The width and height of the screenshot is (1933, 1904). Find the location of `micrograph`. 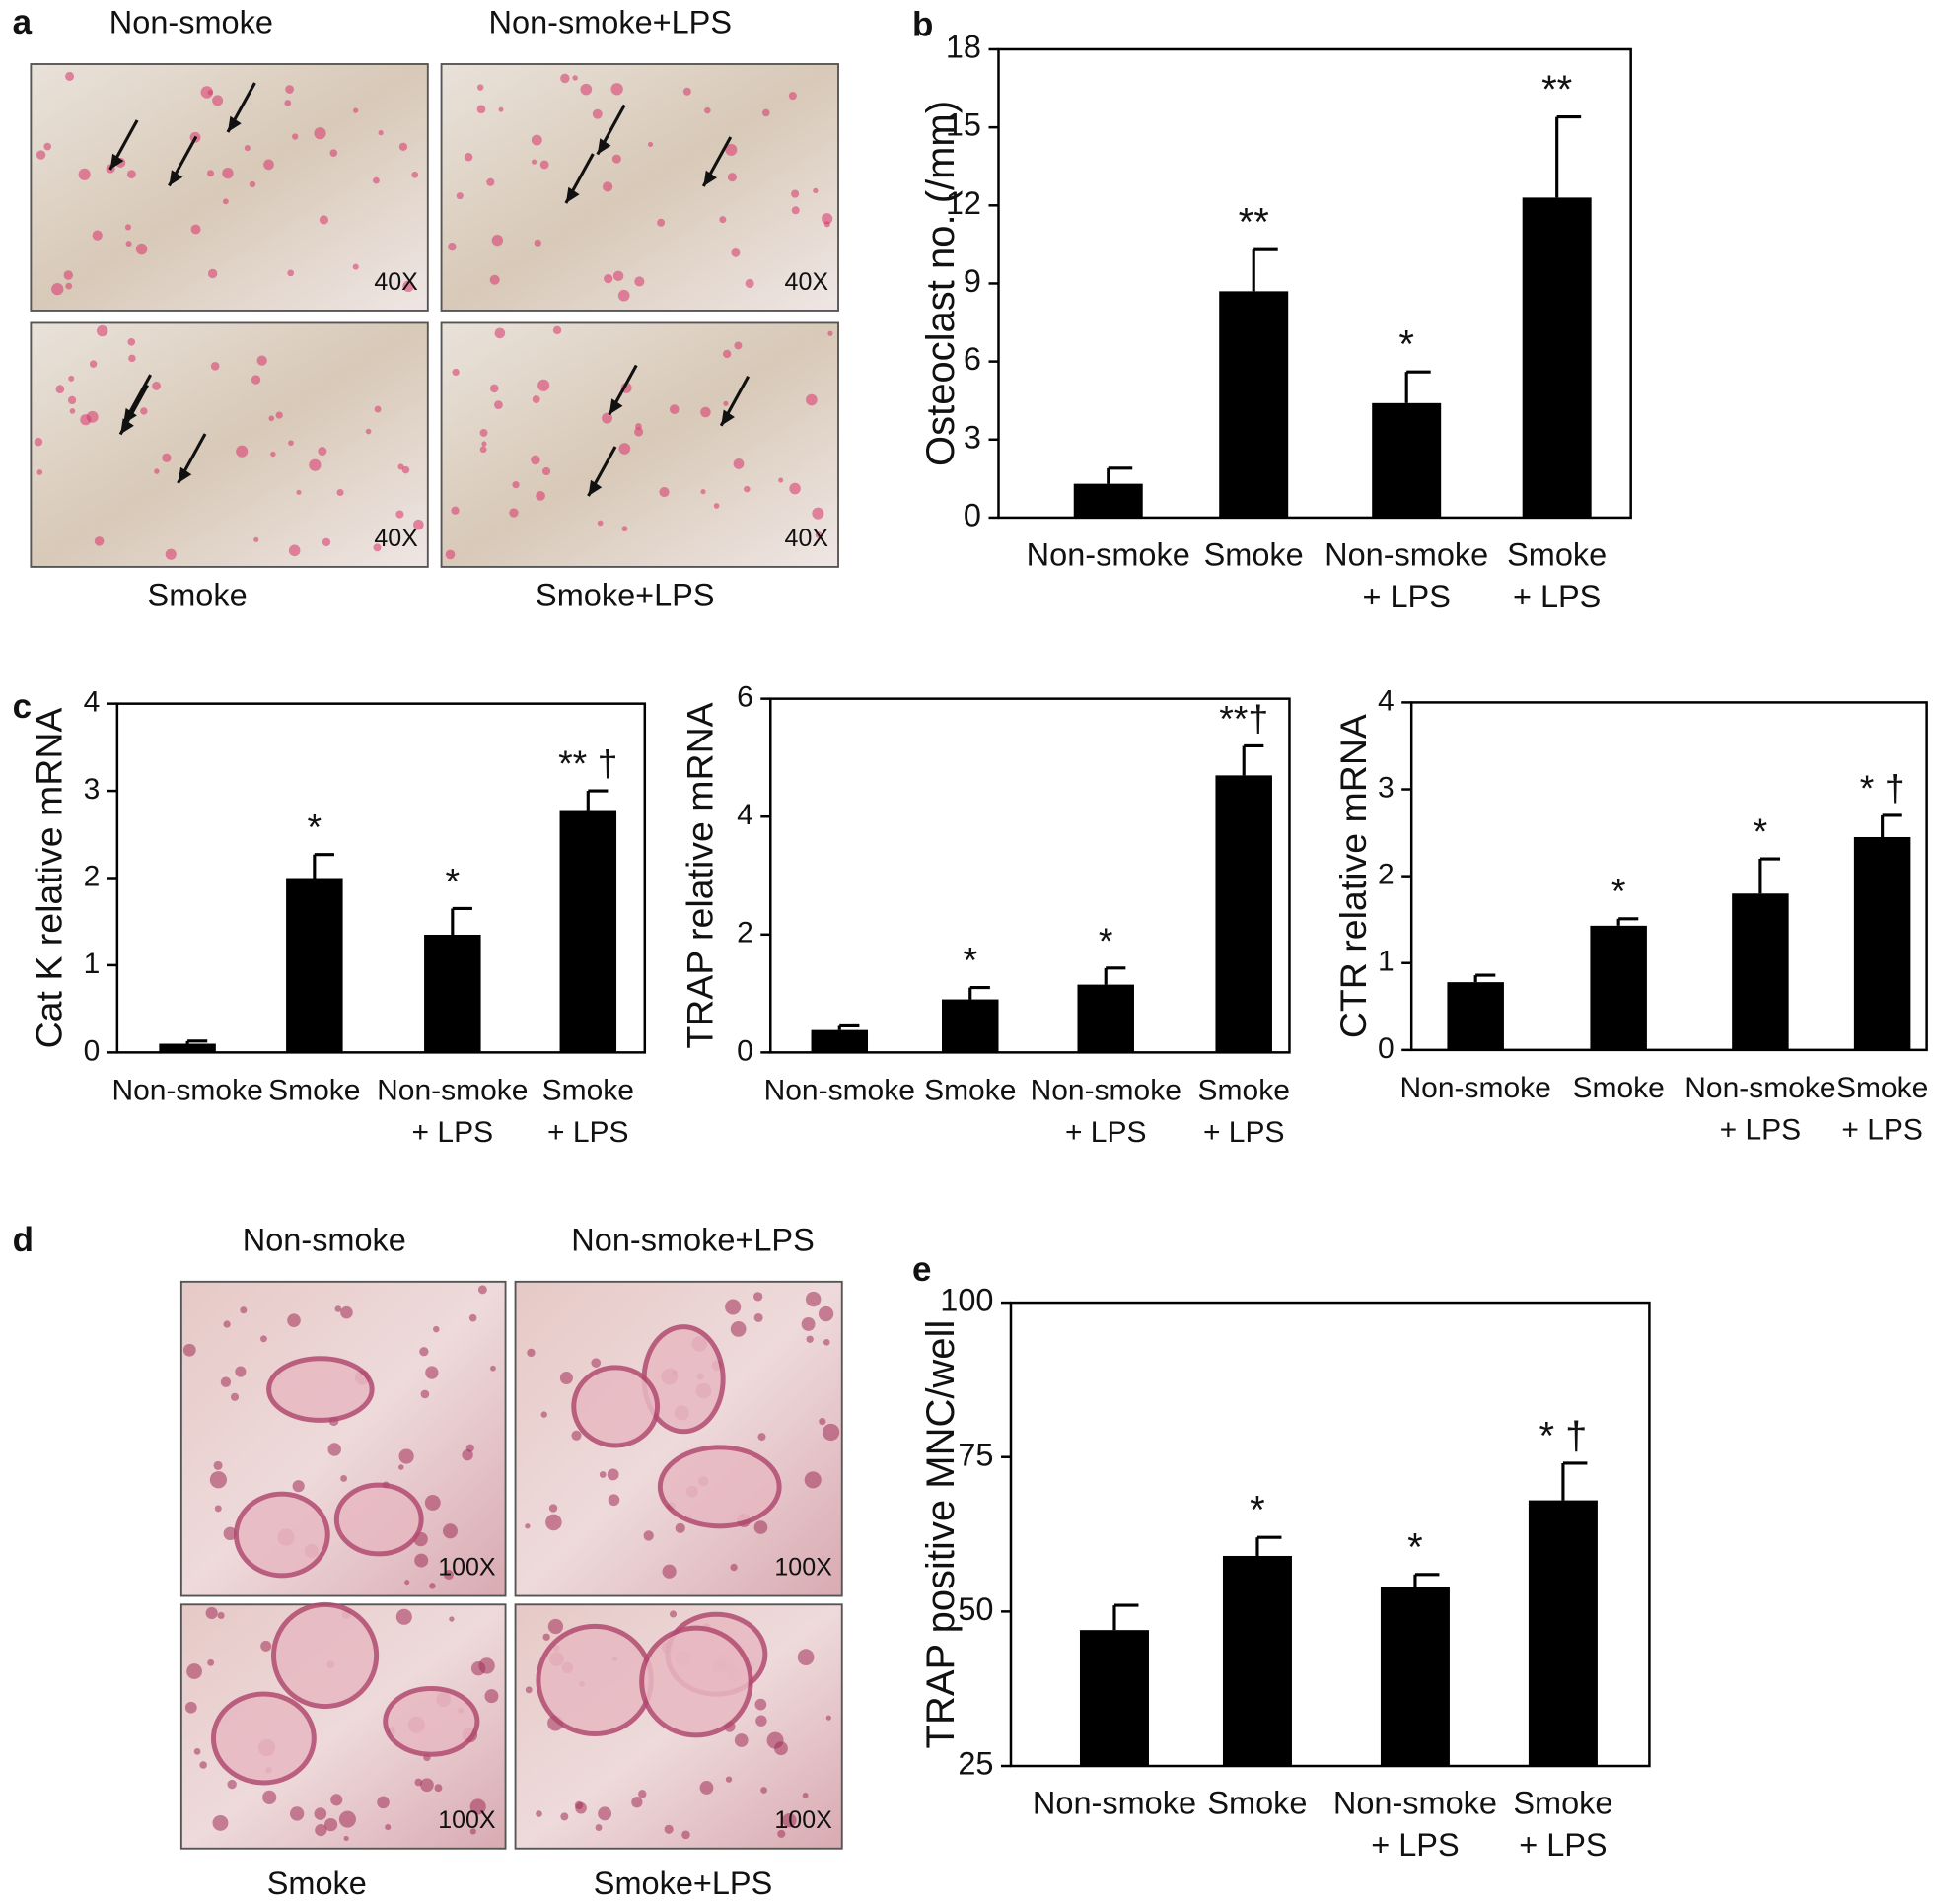

micrograph is located at coordinates (640, 187).